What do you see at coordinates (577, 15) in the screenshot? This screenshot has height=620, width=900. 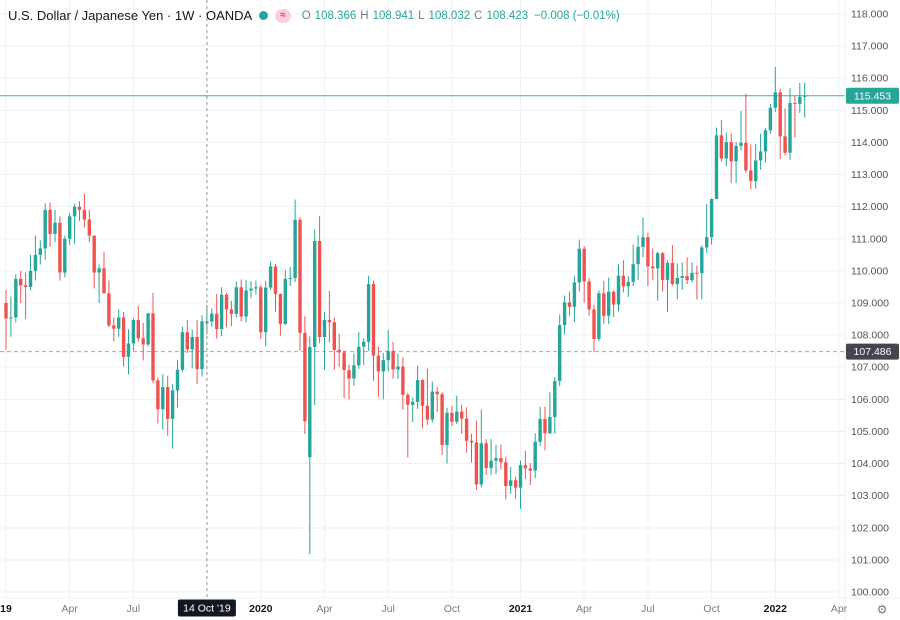 I see `change-value: −0.008 (−0.01%)` at bounding box center [577, 15].